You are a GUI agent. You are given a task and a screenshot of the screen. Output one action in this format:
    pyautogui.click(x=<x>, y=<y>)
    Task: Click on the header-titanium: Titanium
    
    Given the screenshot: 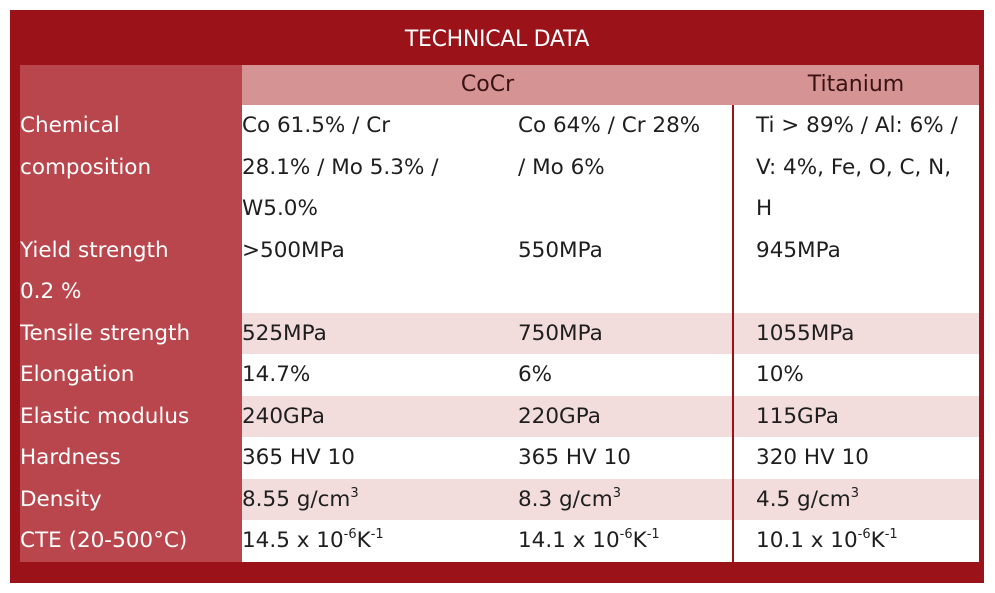 What is the action you would take?
    pyautogui.click(x=856, y=85)
    